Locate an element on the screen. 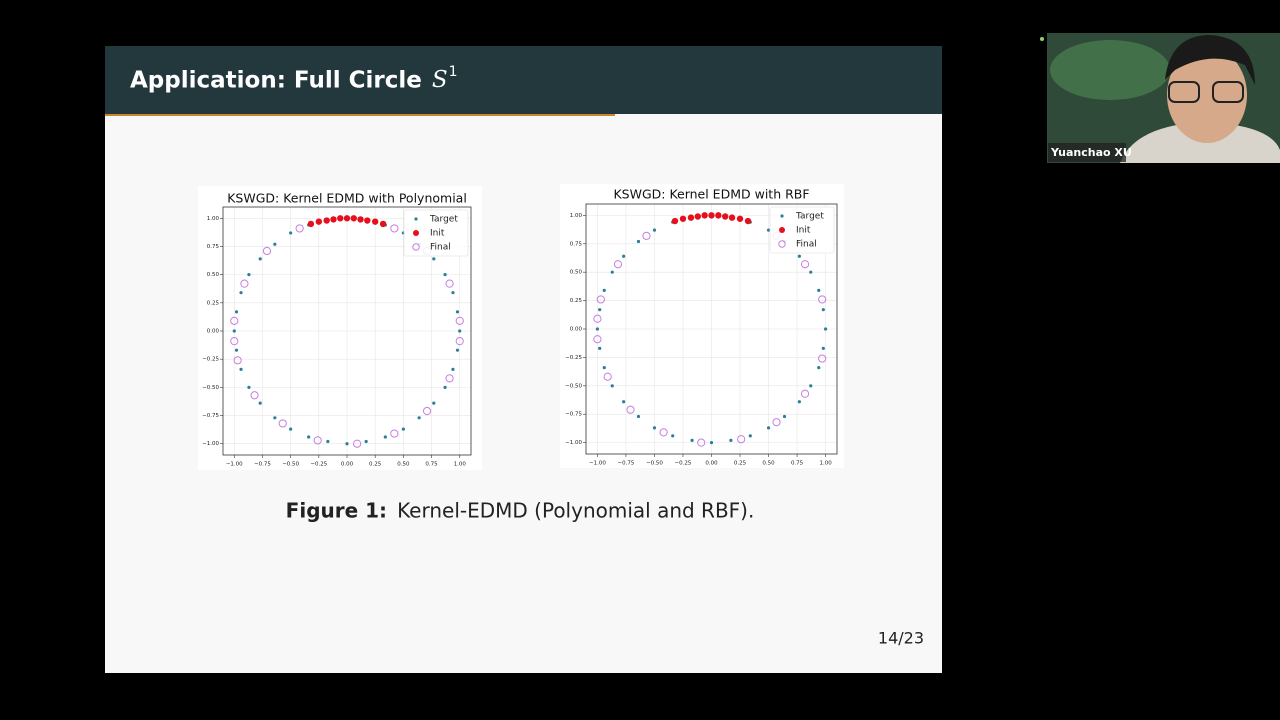 The height and width of the screenshot is (720, 1280). webcam: Yuanchao XU is located at coordinates (1160, 98).